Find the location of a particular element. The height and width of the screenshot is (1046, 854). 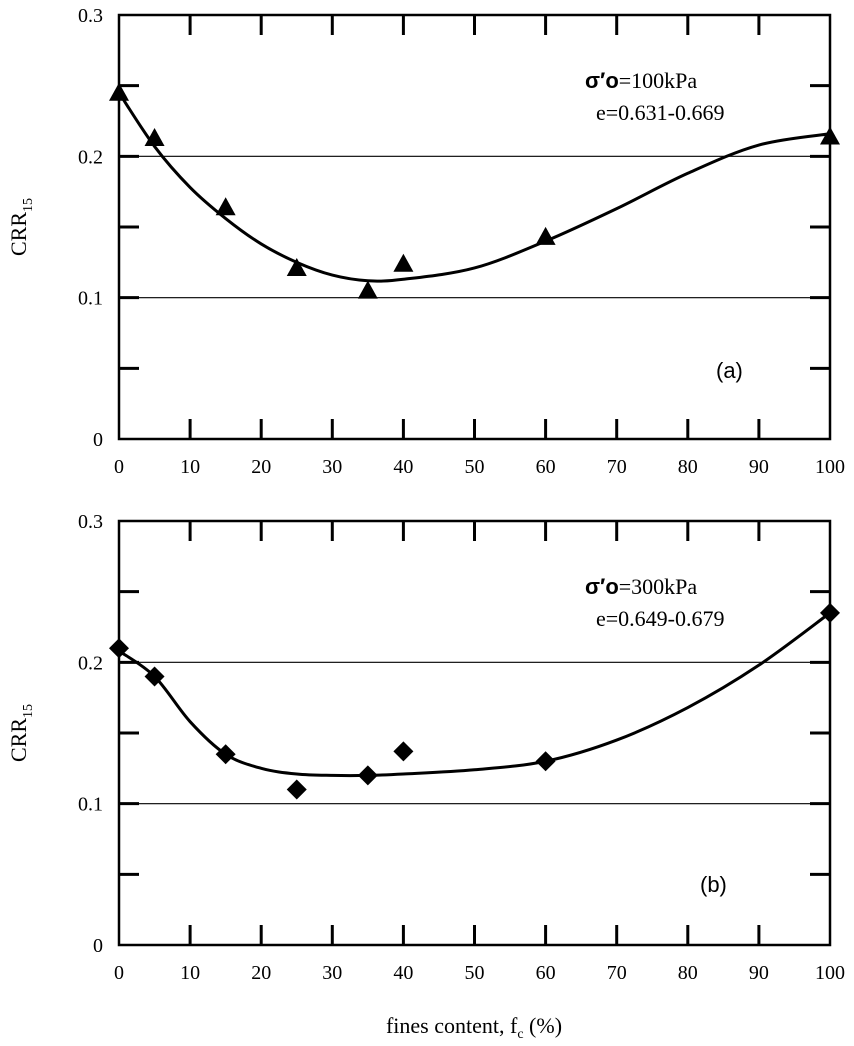

void-ratio-annotation: e=0.649-0.679 is located at coordinates (660, 618).